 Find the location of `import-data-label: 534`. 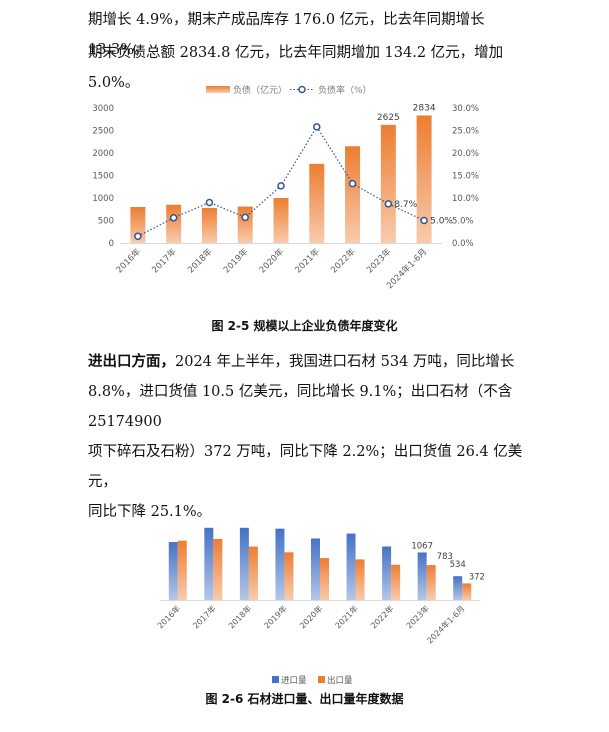

import-data-label: 534 is located at coordinates (458, 565).